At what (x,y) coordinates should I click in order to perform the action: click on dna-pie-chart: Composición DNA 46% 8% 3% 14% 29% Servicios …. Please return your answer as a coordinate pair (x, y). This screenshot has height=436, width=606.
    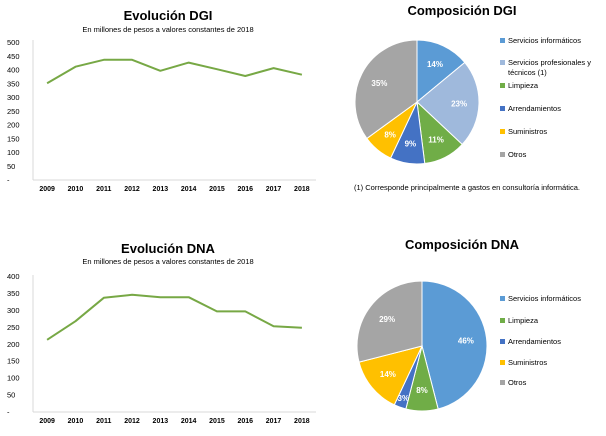
    Looking at the image, I should click on (468, 324).